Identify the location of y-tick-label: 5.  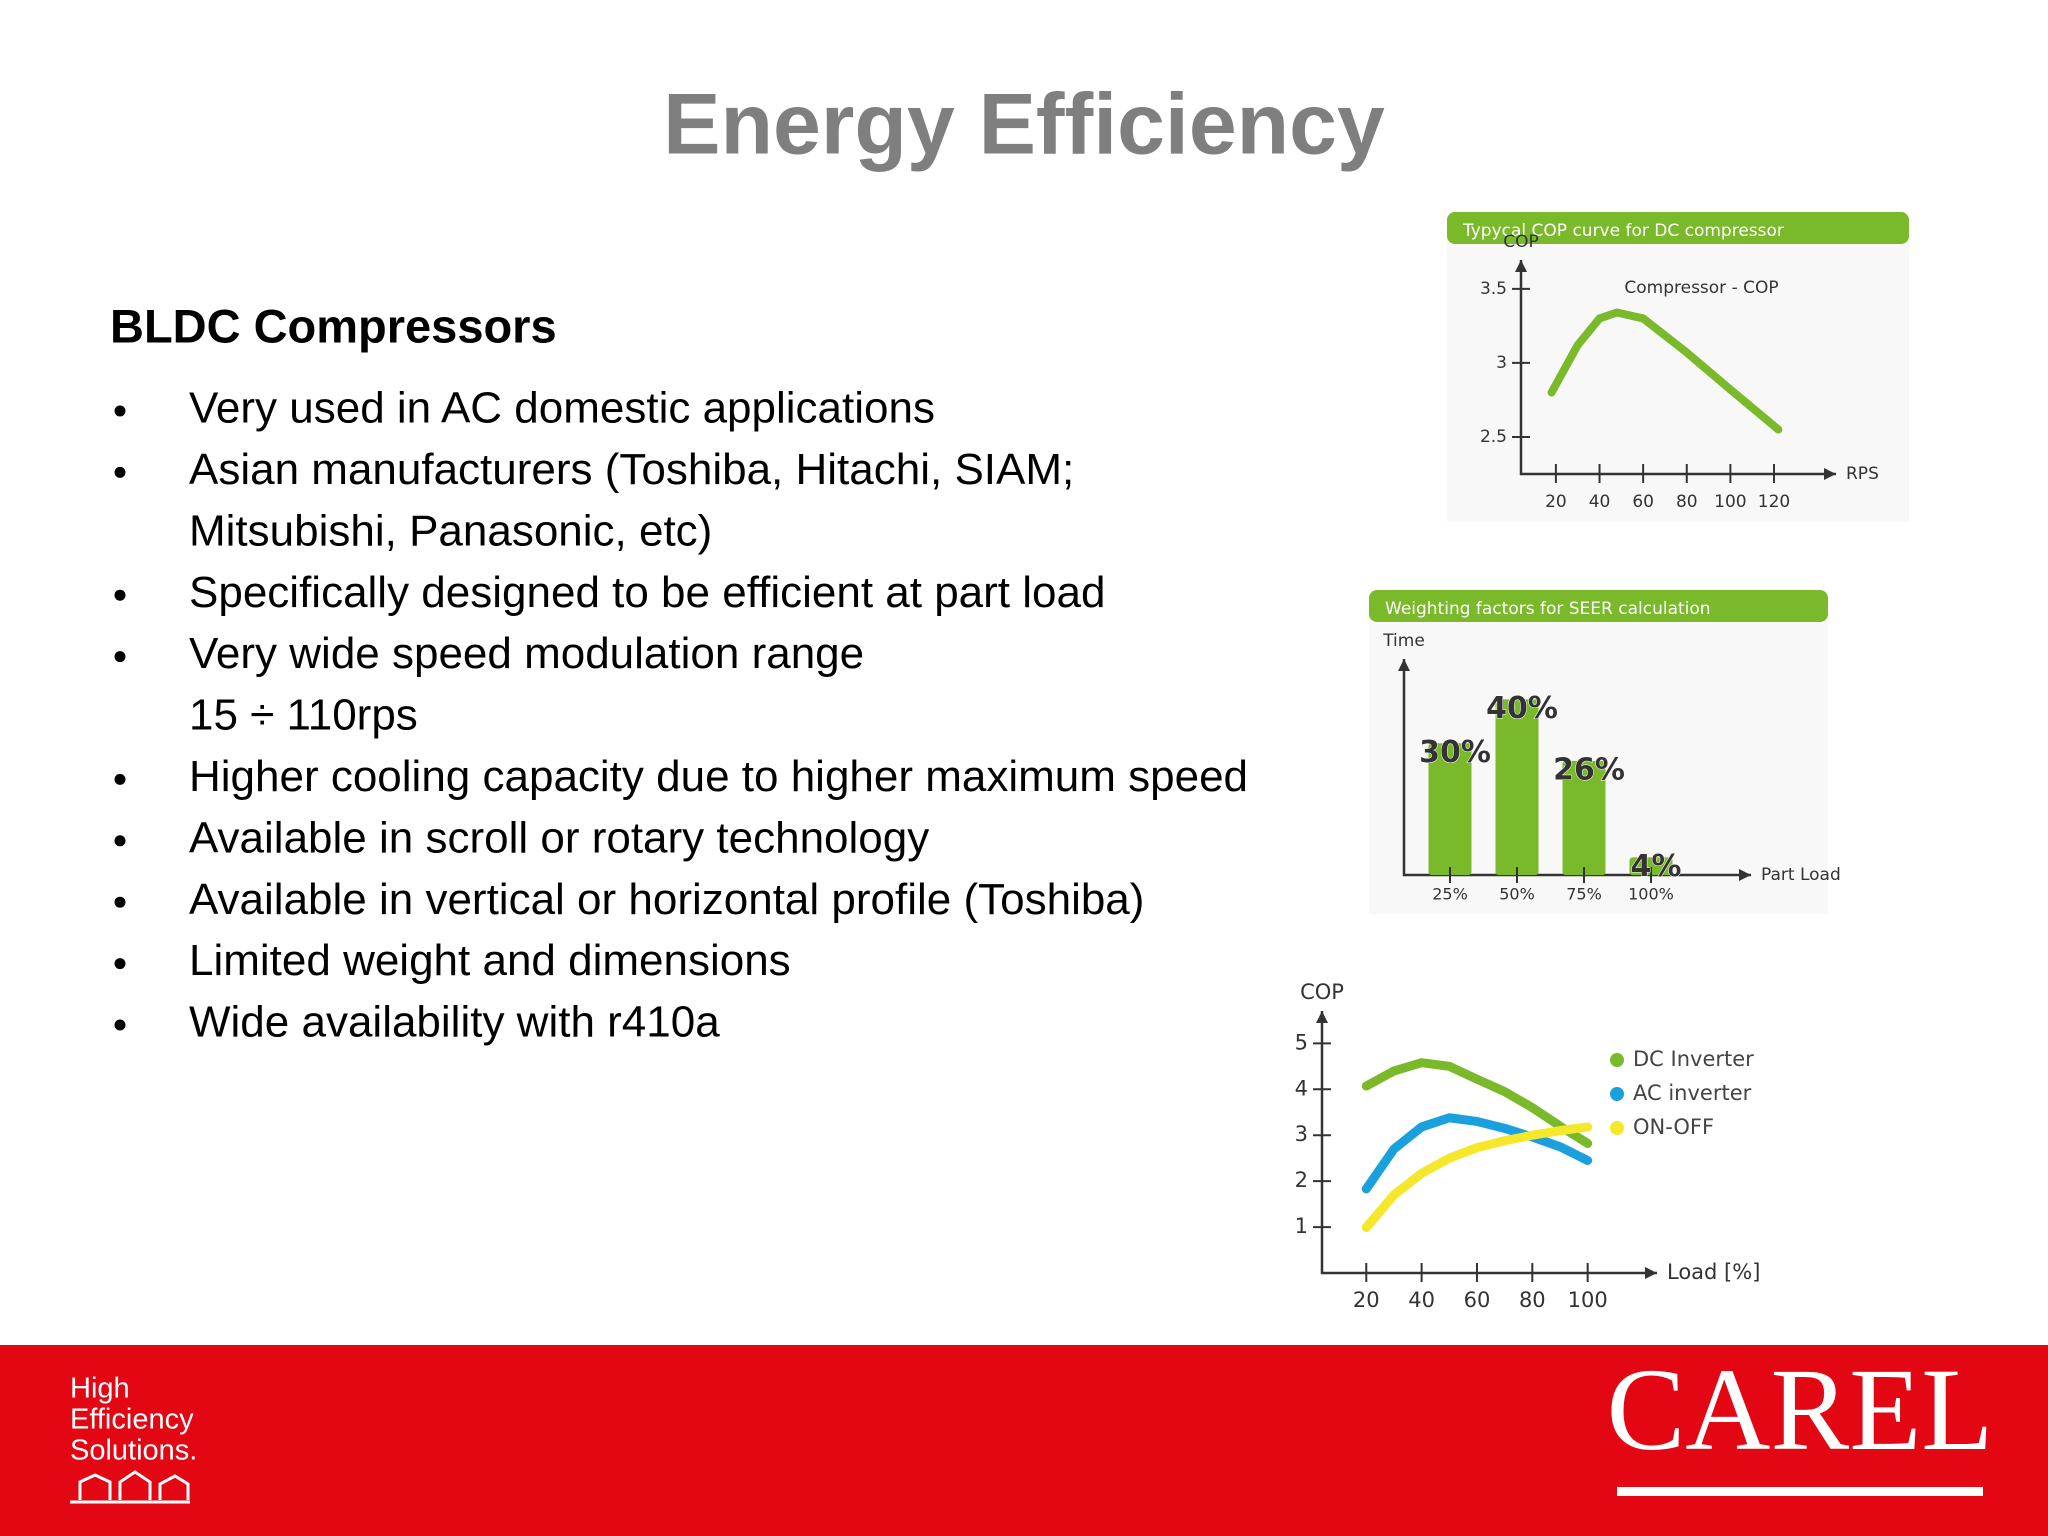
(1301, 1042).